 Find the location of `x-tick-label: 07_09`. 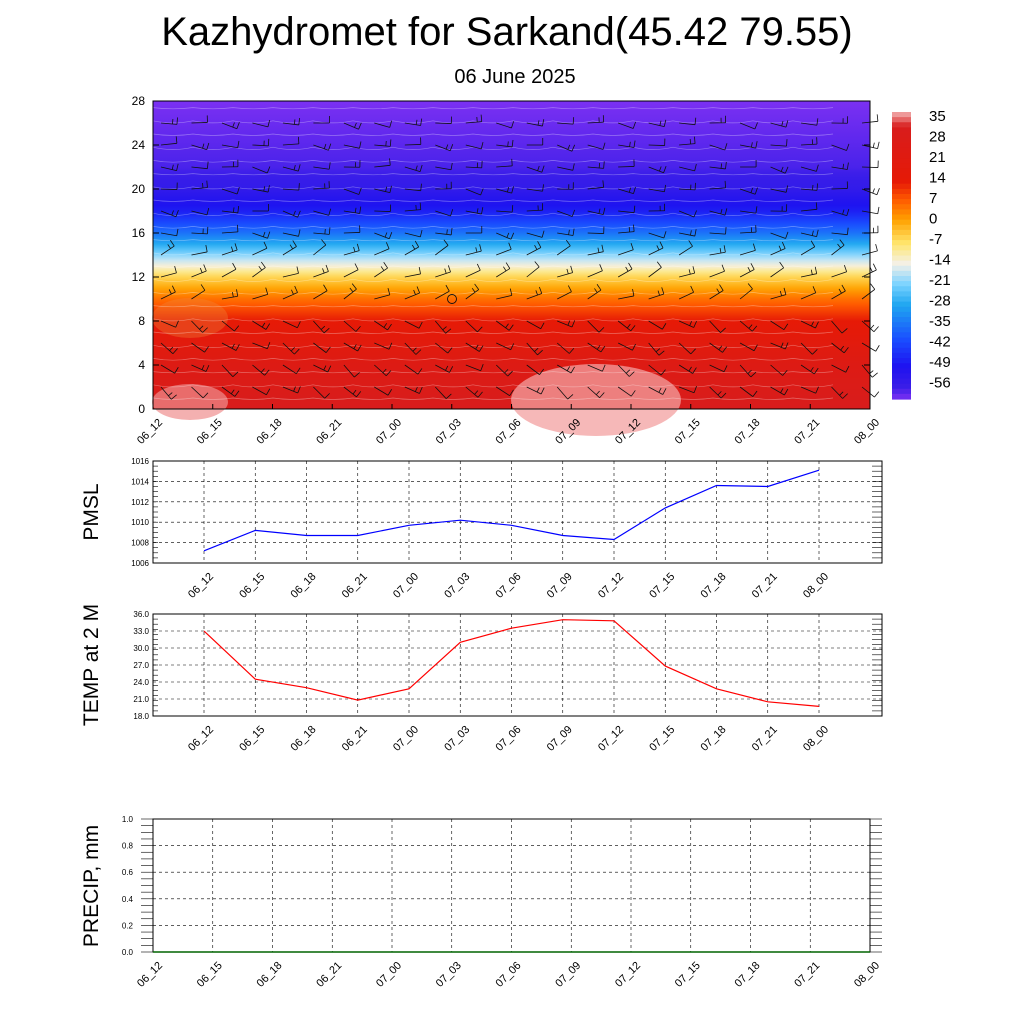

x-tick-label: 07_09 is located at coordinates (560, 586).